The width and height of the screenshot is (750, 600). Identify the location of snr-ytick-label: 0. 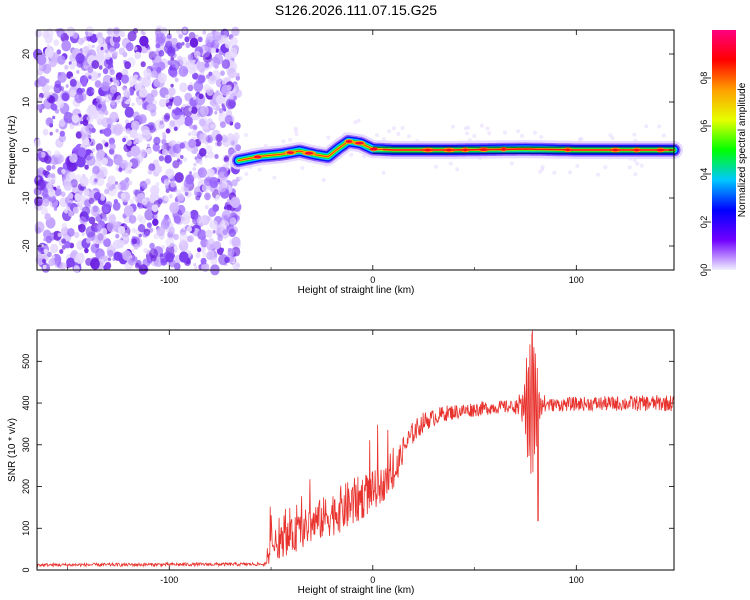
(26, 569).